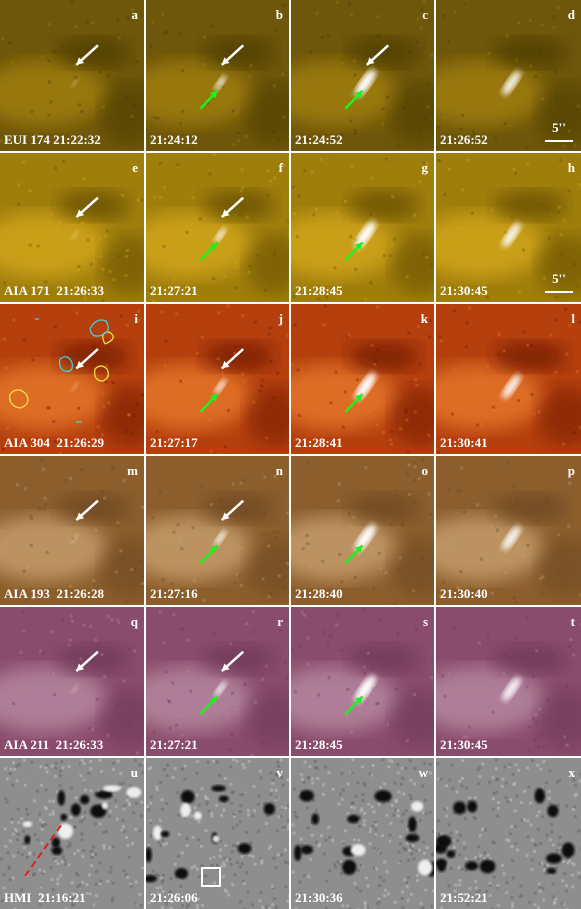  What do you see at coordinates (319, 442) in the screenshot?
I see `panel-label: 21:28:41` at bounding box center [319, 442].